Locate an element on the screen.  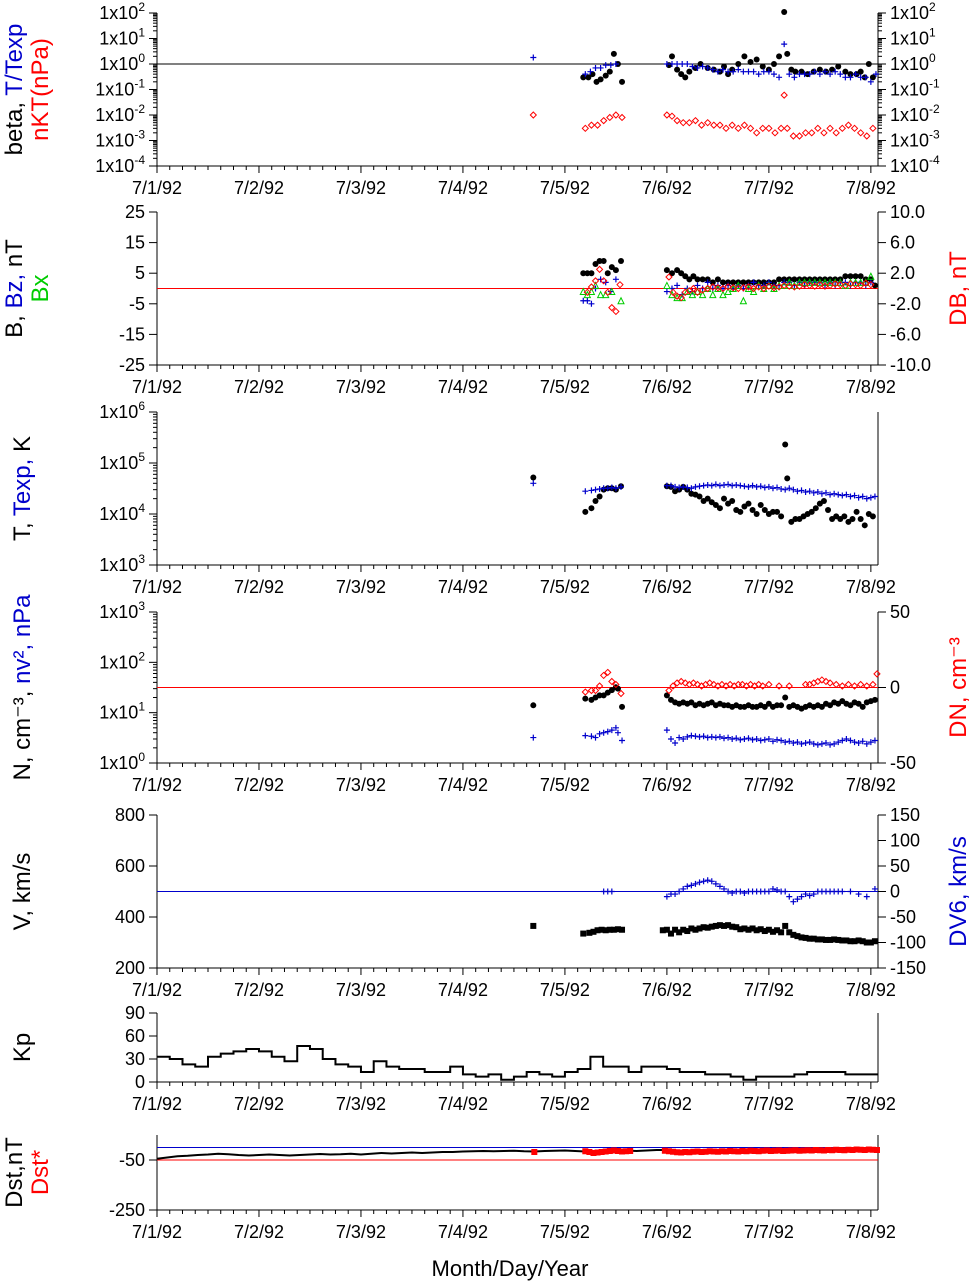
y-tick-label: 800 is located at coordinates (130, 815).